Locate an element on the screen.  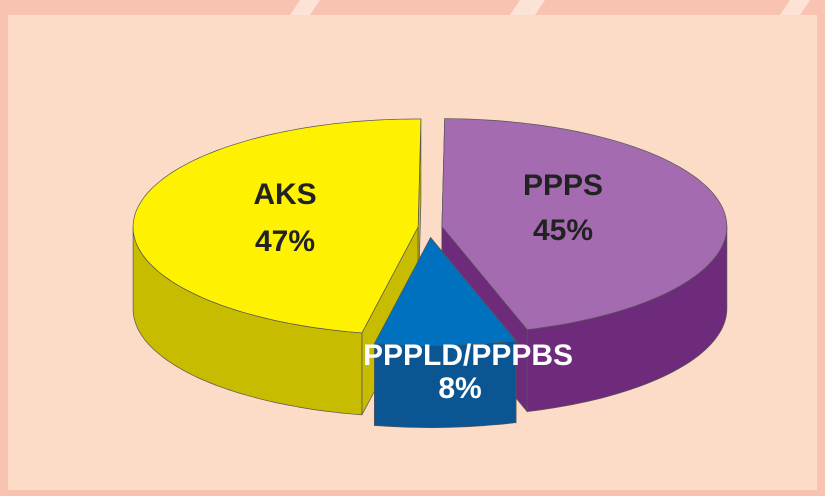
slice-value-label: 47% is located at coordinates (285, 241).